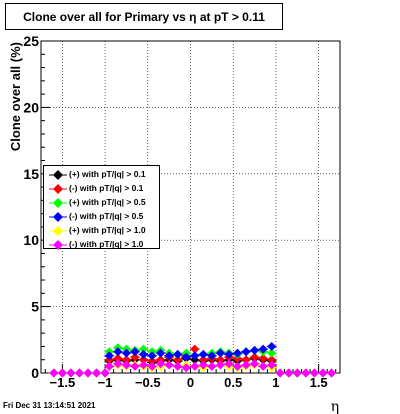 The height and width of the screenshot is (414, 400). I want to click on legend-entry: (-) with pT/|q| > 0.5, so click(101, 217).